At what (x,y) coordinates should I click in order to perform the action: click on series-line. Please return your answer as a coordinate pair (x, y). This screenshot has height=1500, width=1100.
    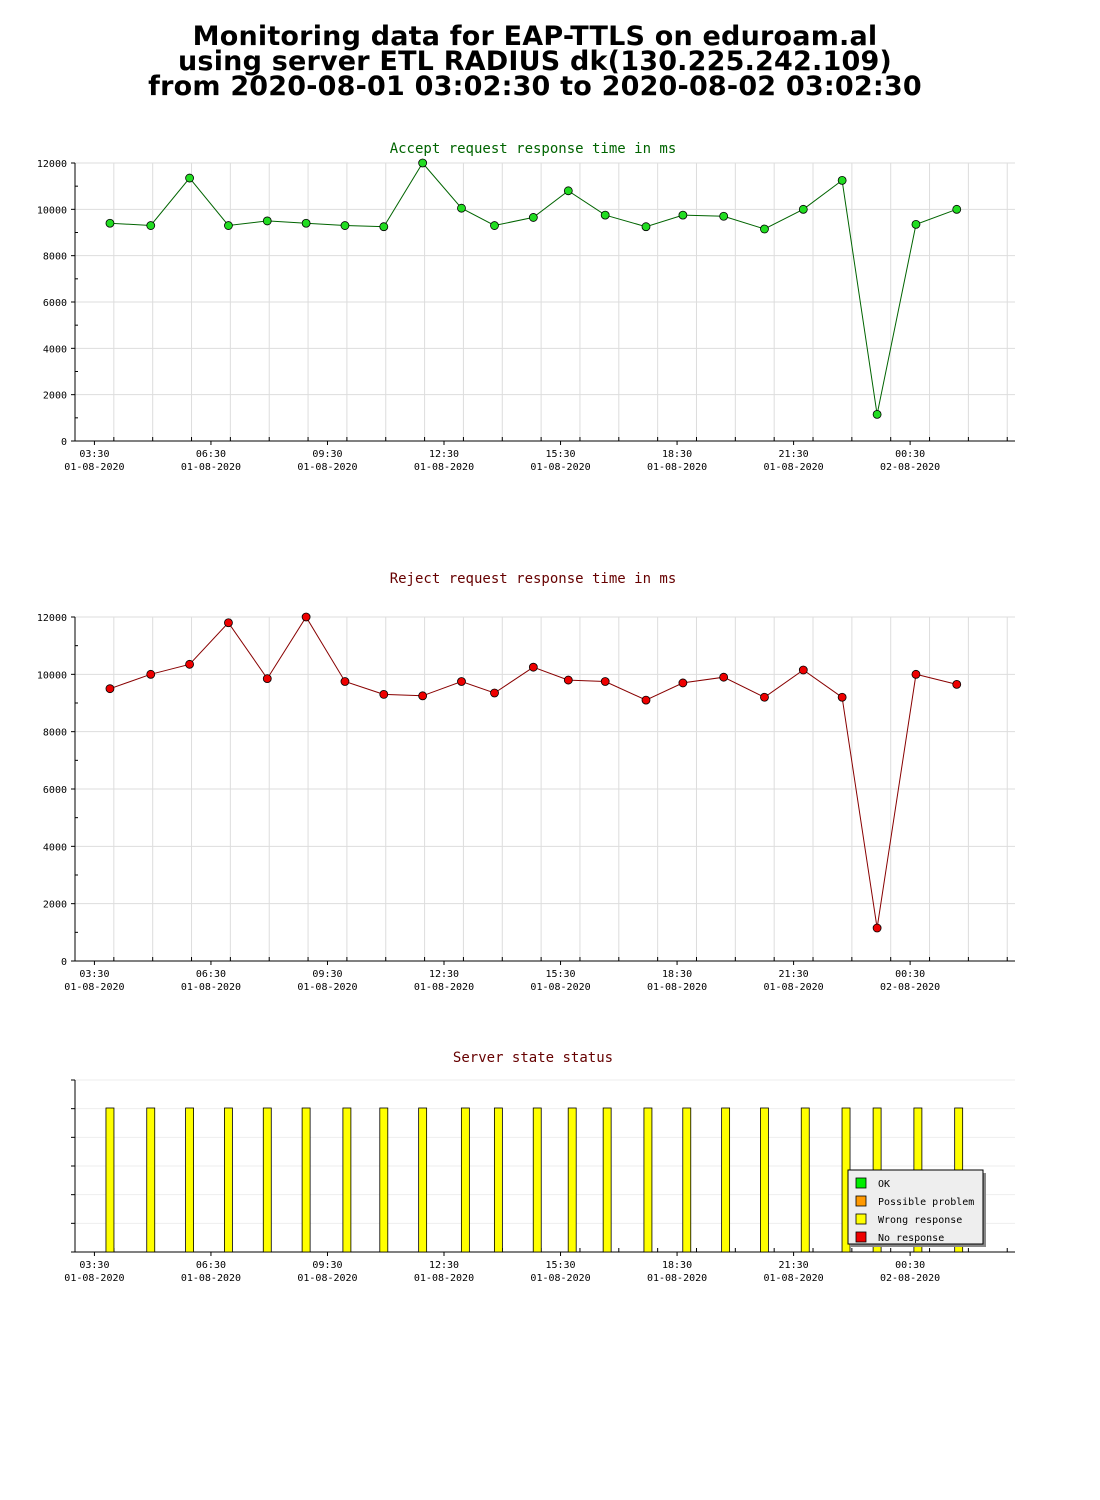
    Looking at the image, I should click on (533, 288).